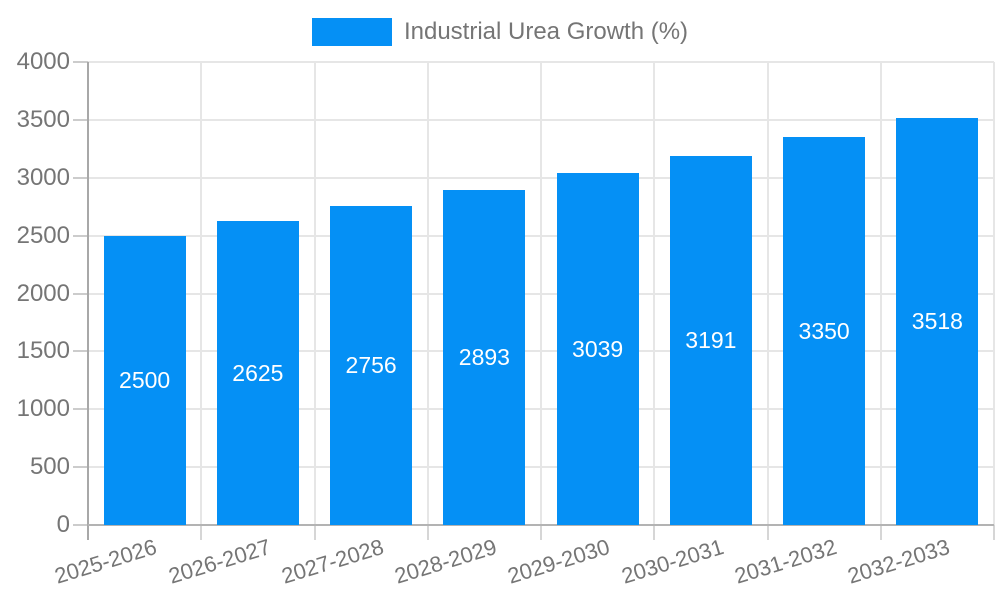 This screenshot has height=600, width=1000. What do you see at coordinates (43, 177) in the screenshot?
I see `y-tick-label: 3000` at bounding box center [43, 177].